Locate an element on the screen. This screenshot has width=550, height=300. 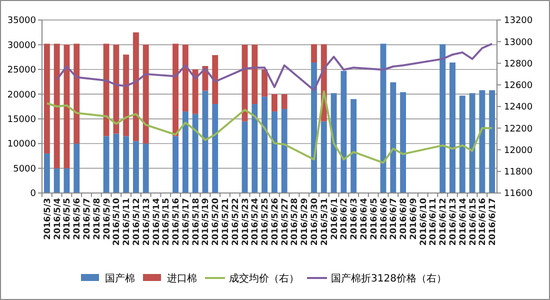
line-series is located at coordinates (275, 67).